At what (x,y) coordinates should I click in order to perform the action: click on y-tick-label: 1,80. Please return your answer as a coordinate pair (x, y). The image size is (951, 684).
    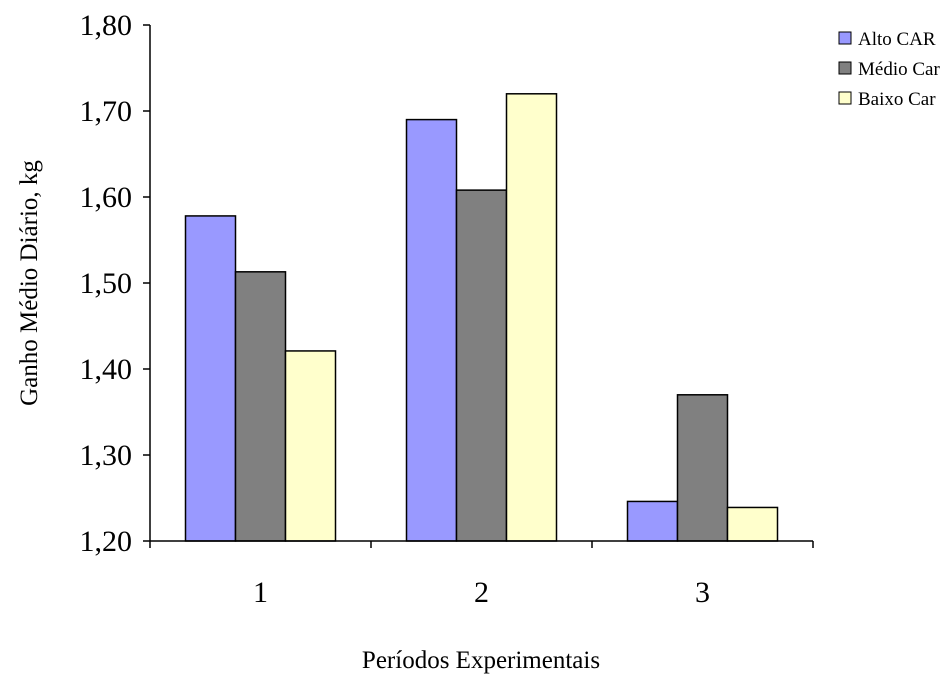
    Looking at the image, I should click on (106, 25).